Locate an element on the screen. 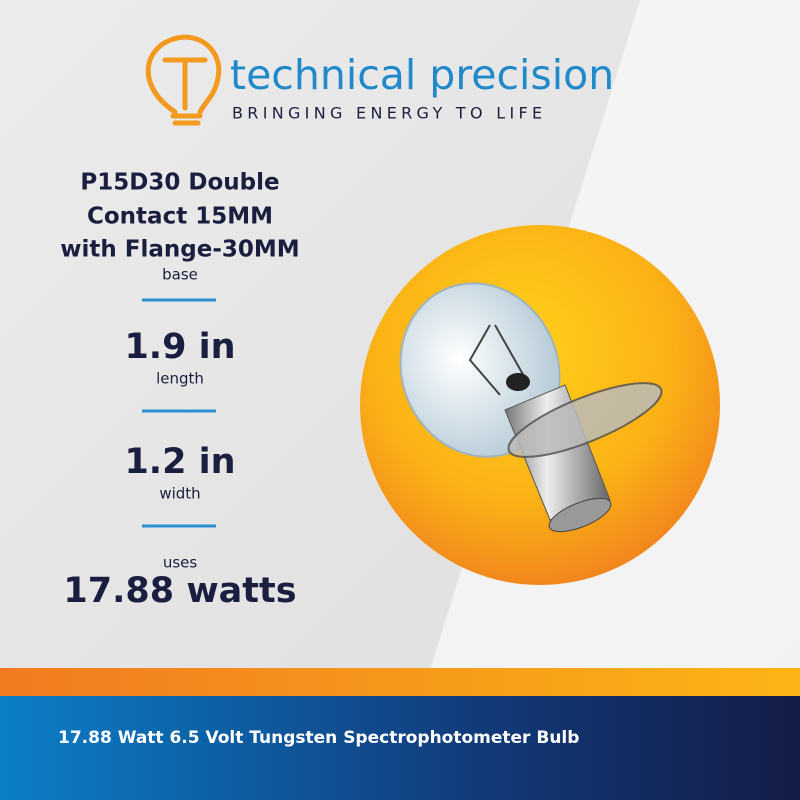 The height and width of the screenshot is (800, 800). spec-base-line: P15D30 Double is located at coordinates (179, 183).